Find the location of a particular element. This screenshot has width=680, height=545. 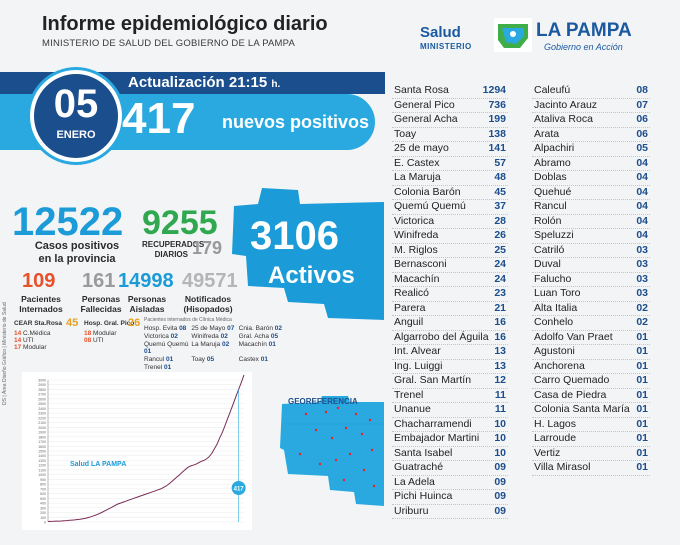

location-row: Villa Mirasol 01 is located at coordinates (591, 468).